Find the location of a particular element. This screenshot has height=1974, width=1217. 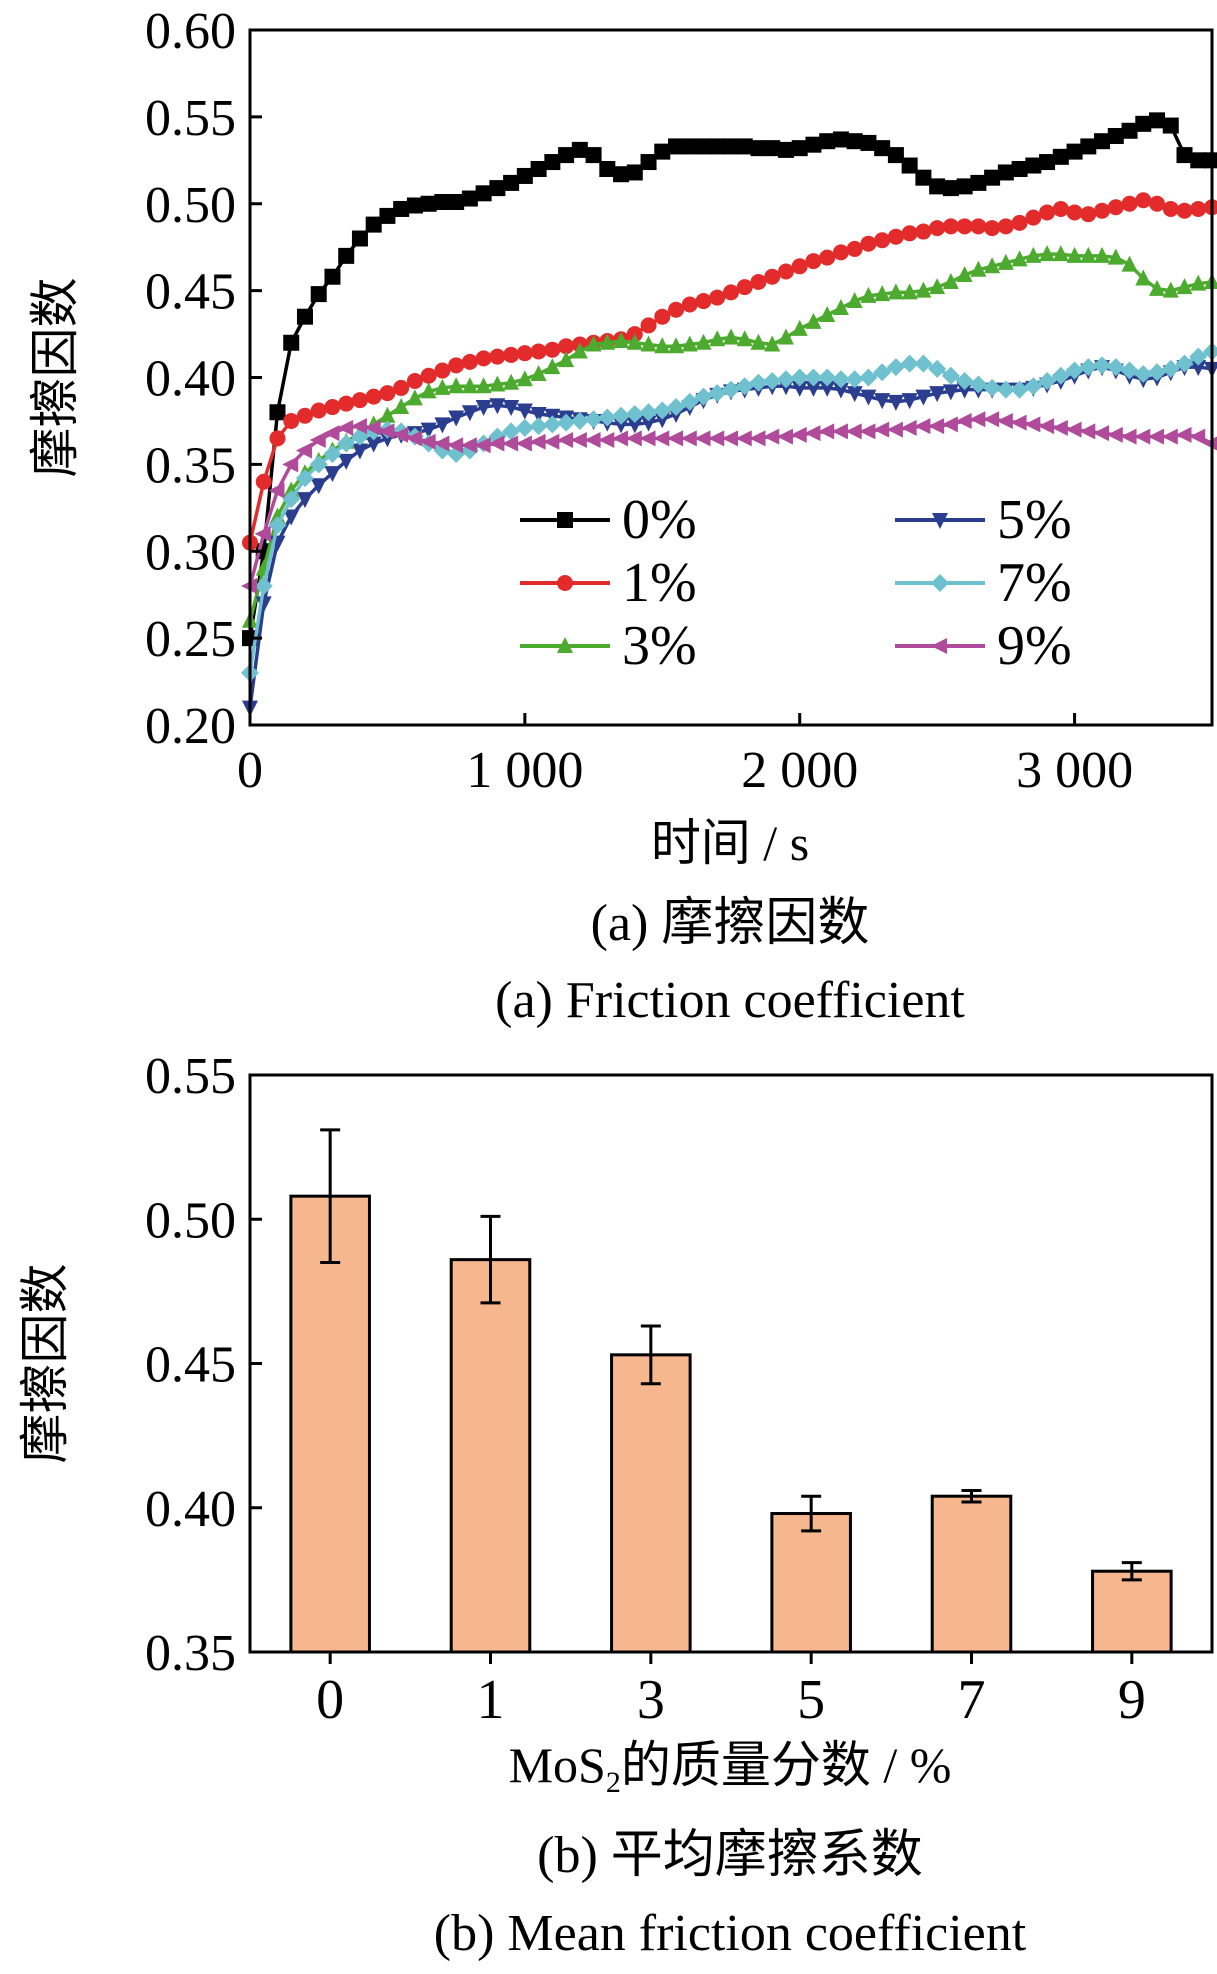

panel-a-x-tick-label: 1 000 is located at coordinates (524, 770).